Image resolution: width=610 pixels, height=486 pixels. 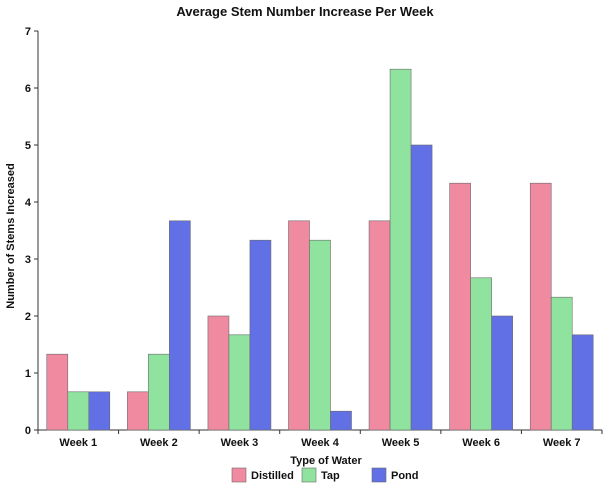 What do you see at coordinates (28, 317) in the screenshot?
I see `y-tick-label: 2` at bounding box center [28, 317].